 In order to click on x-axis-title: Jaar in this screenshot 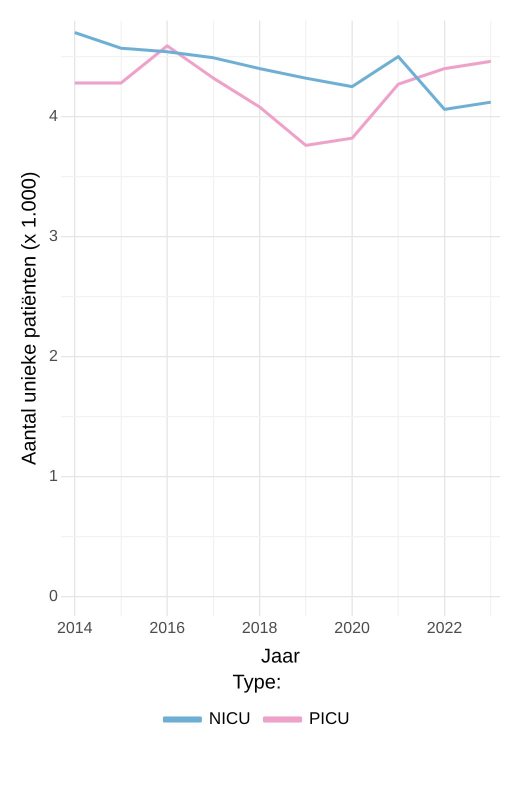, I will do `click(280, 657)`.